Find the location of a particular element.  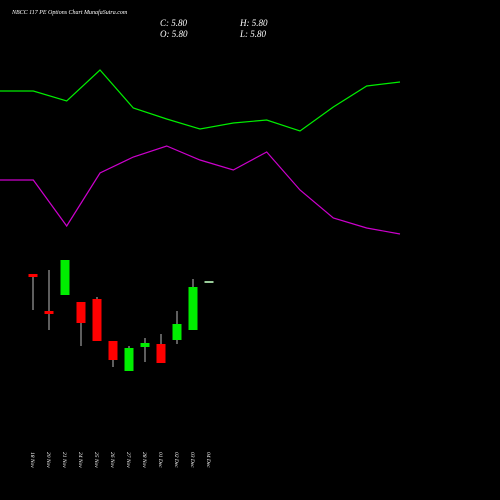

close-label: C: 5.80 is located at coordinates (174, 23).